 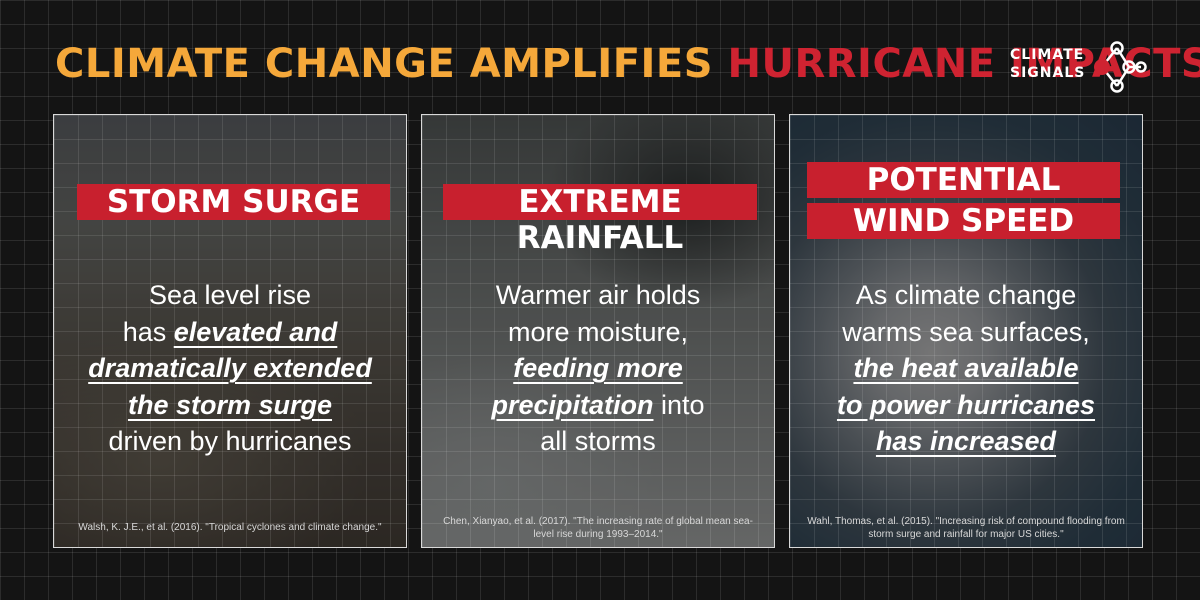 I want to click on logo-text: CLIMATE SIGNALS, so click(x=1047, y=64).